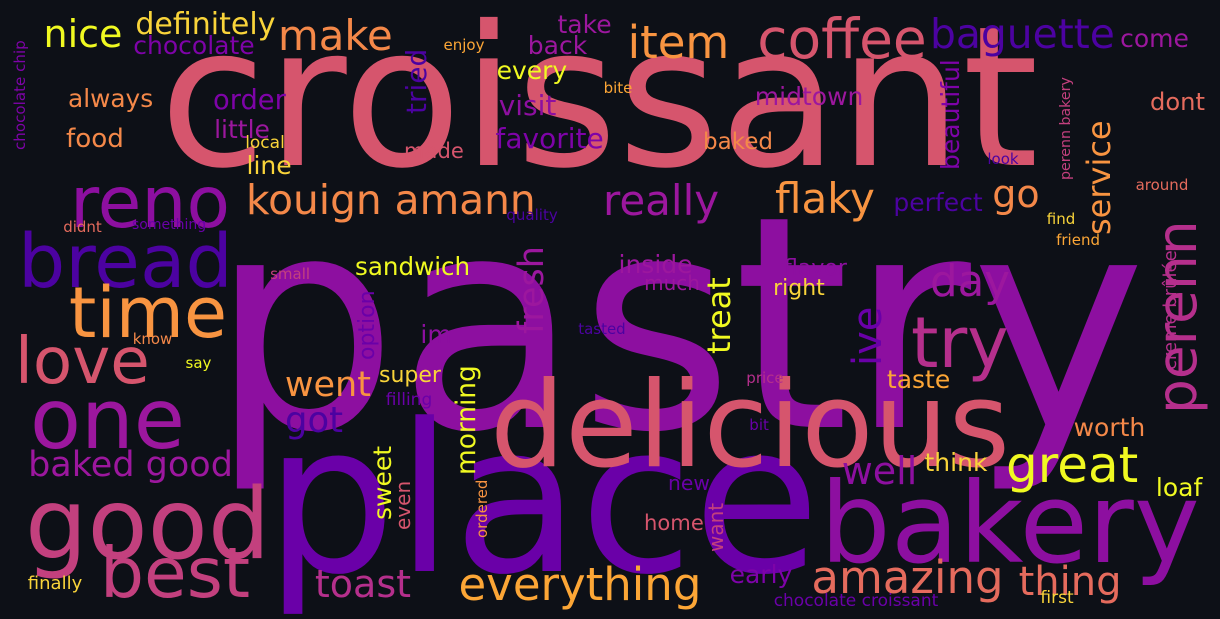 Image resolution: width=1220 pixels, height=619 pixels. I want to click on word-creme-br-l-e: creme brûlée, so click(1170, 310).